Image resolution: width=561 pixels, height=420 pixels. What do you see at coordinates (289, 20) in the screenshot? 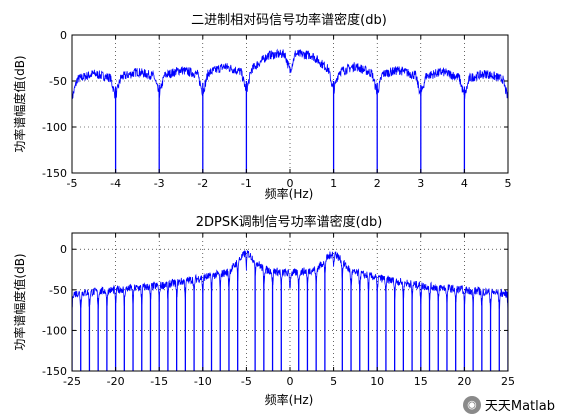
I see `chart1-title: 二进制相对码信号功率谱密度(db)` at bounding box center [289, 20].